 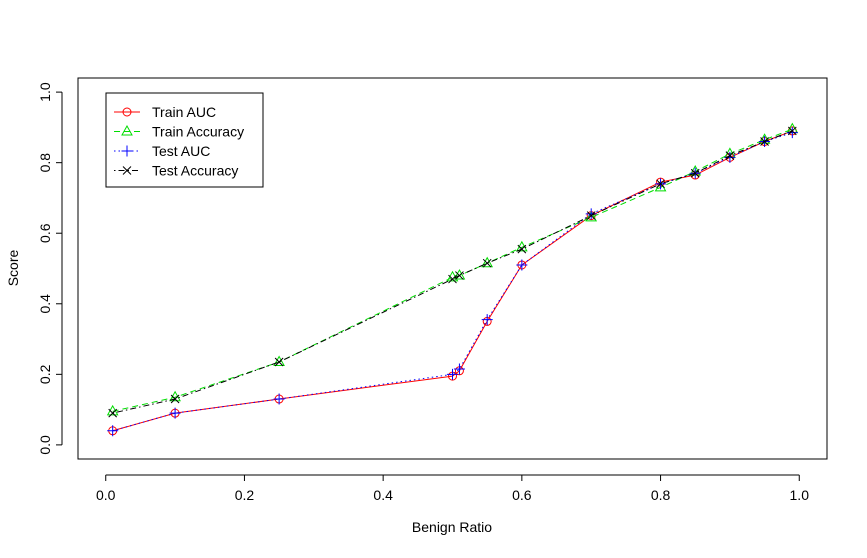 I want to click on legend-item: Train AUC, so click(x=165, y=112).